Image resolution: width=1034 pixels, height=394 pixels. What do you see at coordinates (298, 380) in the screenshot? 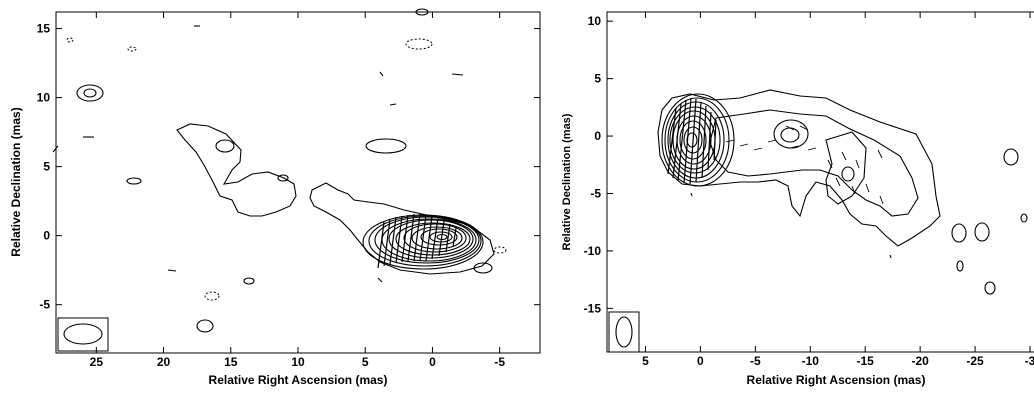
I see `left-x-axis-label: Relative Right Ascension (mas)` at bounding box center [298, 380].